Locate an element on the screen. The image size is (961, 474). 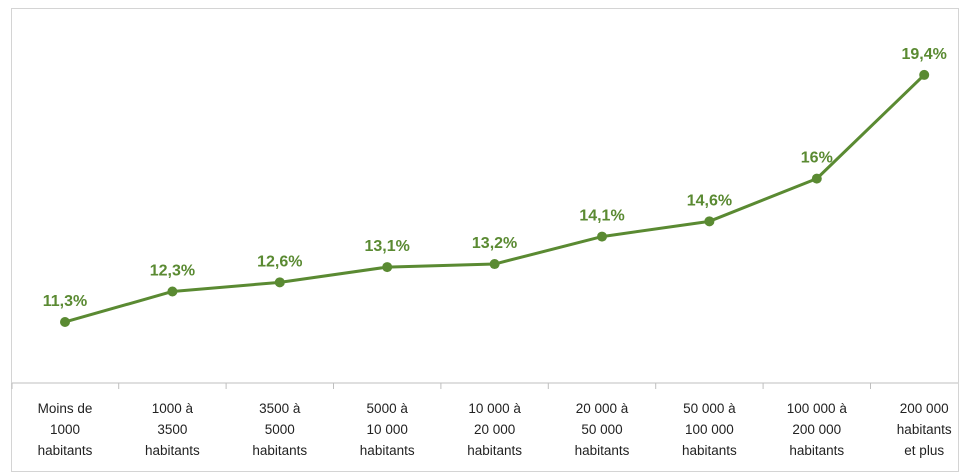
x-tick-label-line: 3500 is located at coordinates (172, 429).